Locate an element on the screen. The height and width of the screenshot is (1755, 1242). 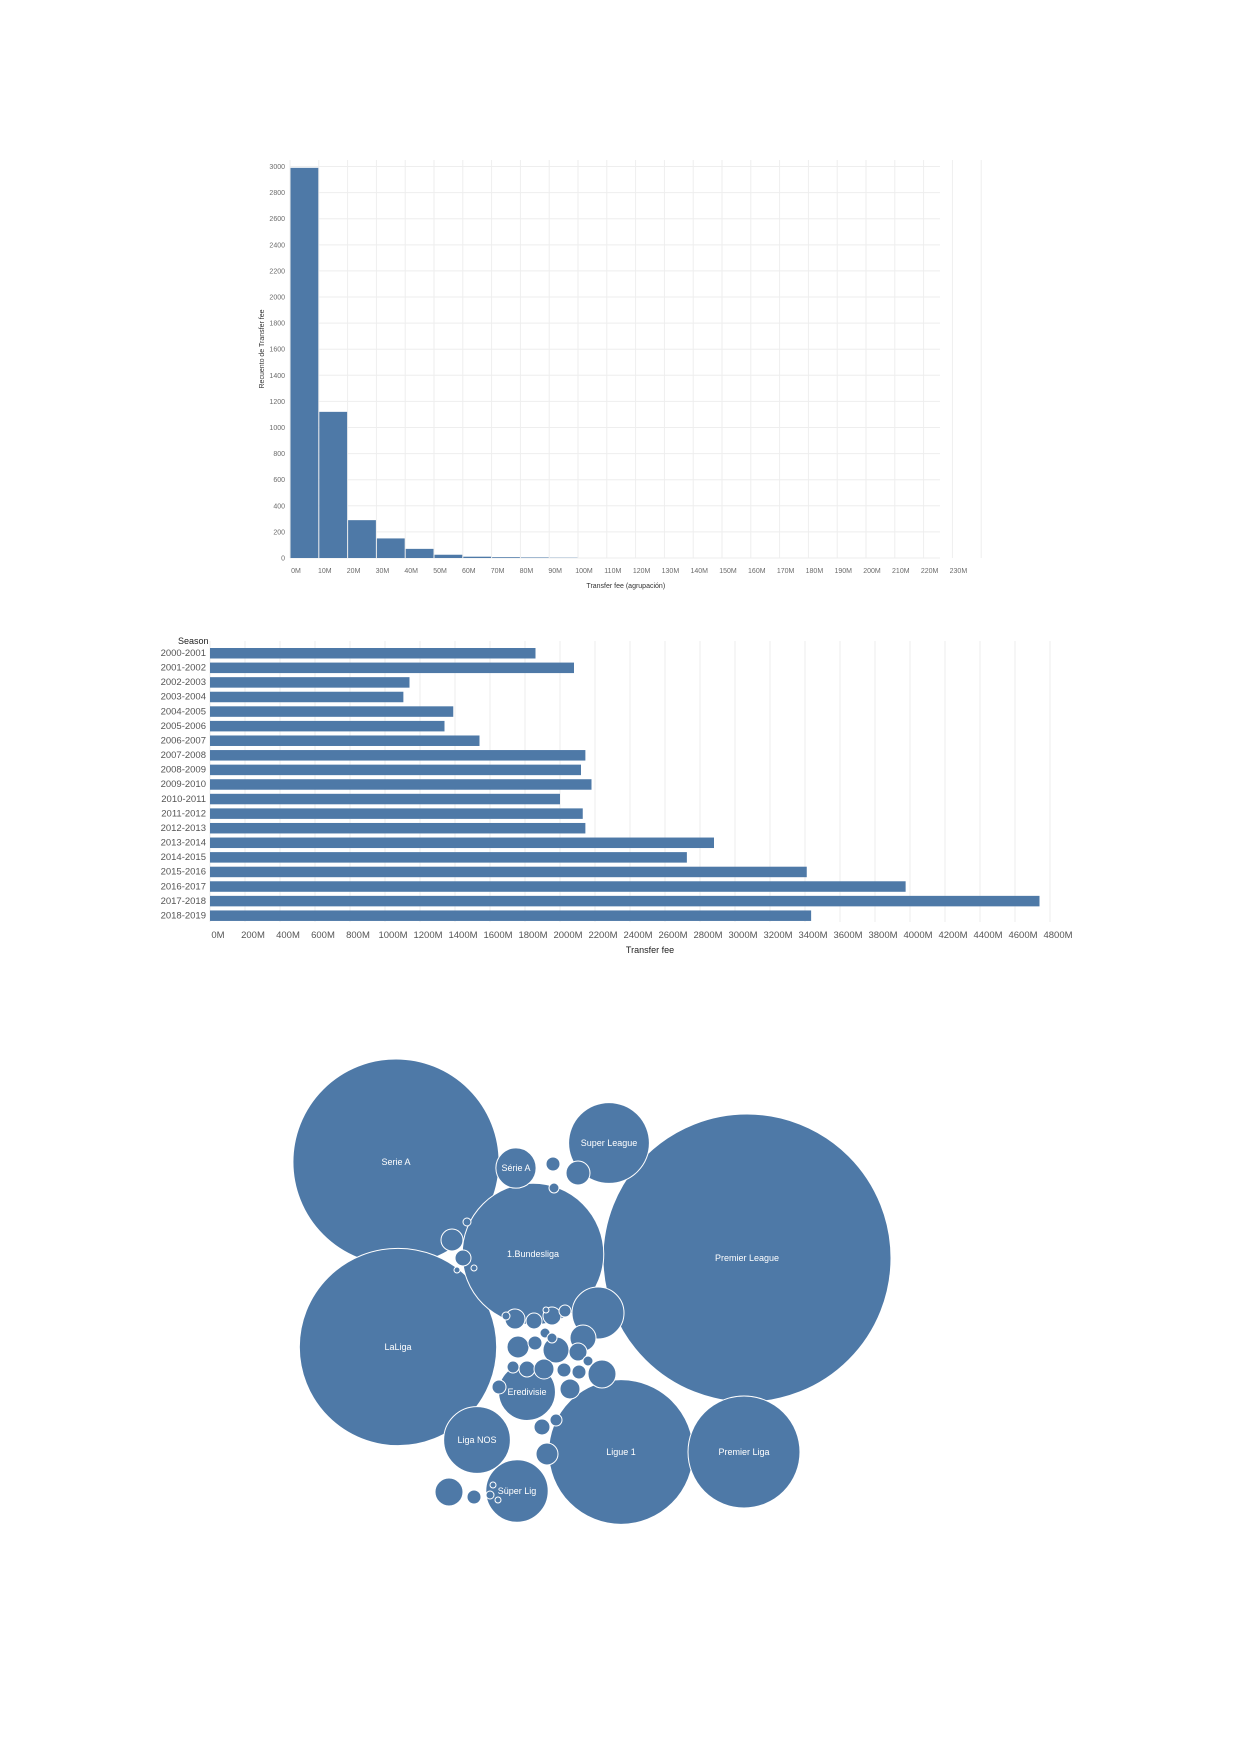
bars-x-tick-label: 1400M is located at coordinates (462, 935).